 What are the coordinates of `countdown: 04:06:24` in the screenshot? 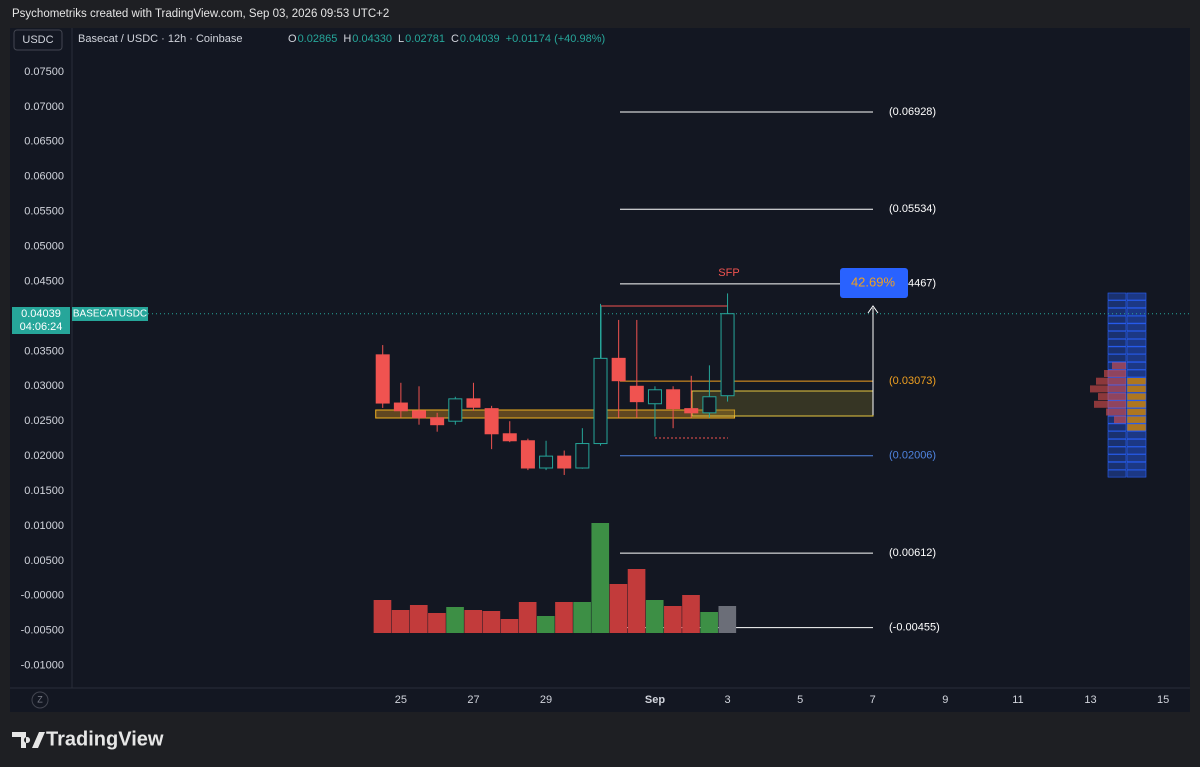 It's located at (41, 327).